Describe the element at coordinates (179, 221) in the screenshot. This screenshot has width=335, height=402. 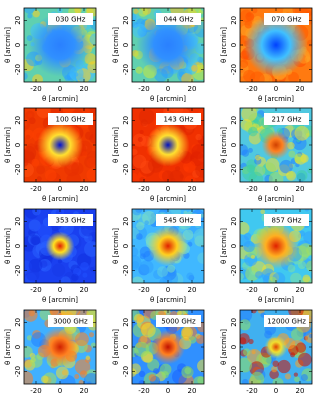
I see `panel-title: 545 GHz` at that location.